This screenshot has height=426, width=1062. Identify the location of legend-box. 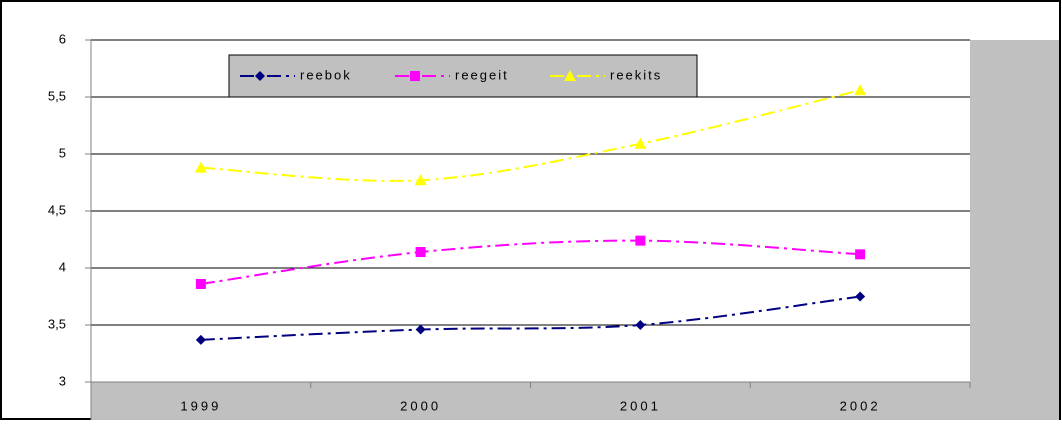
(463, 76).